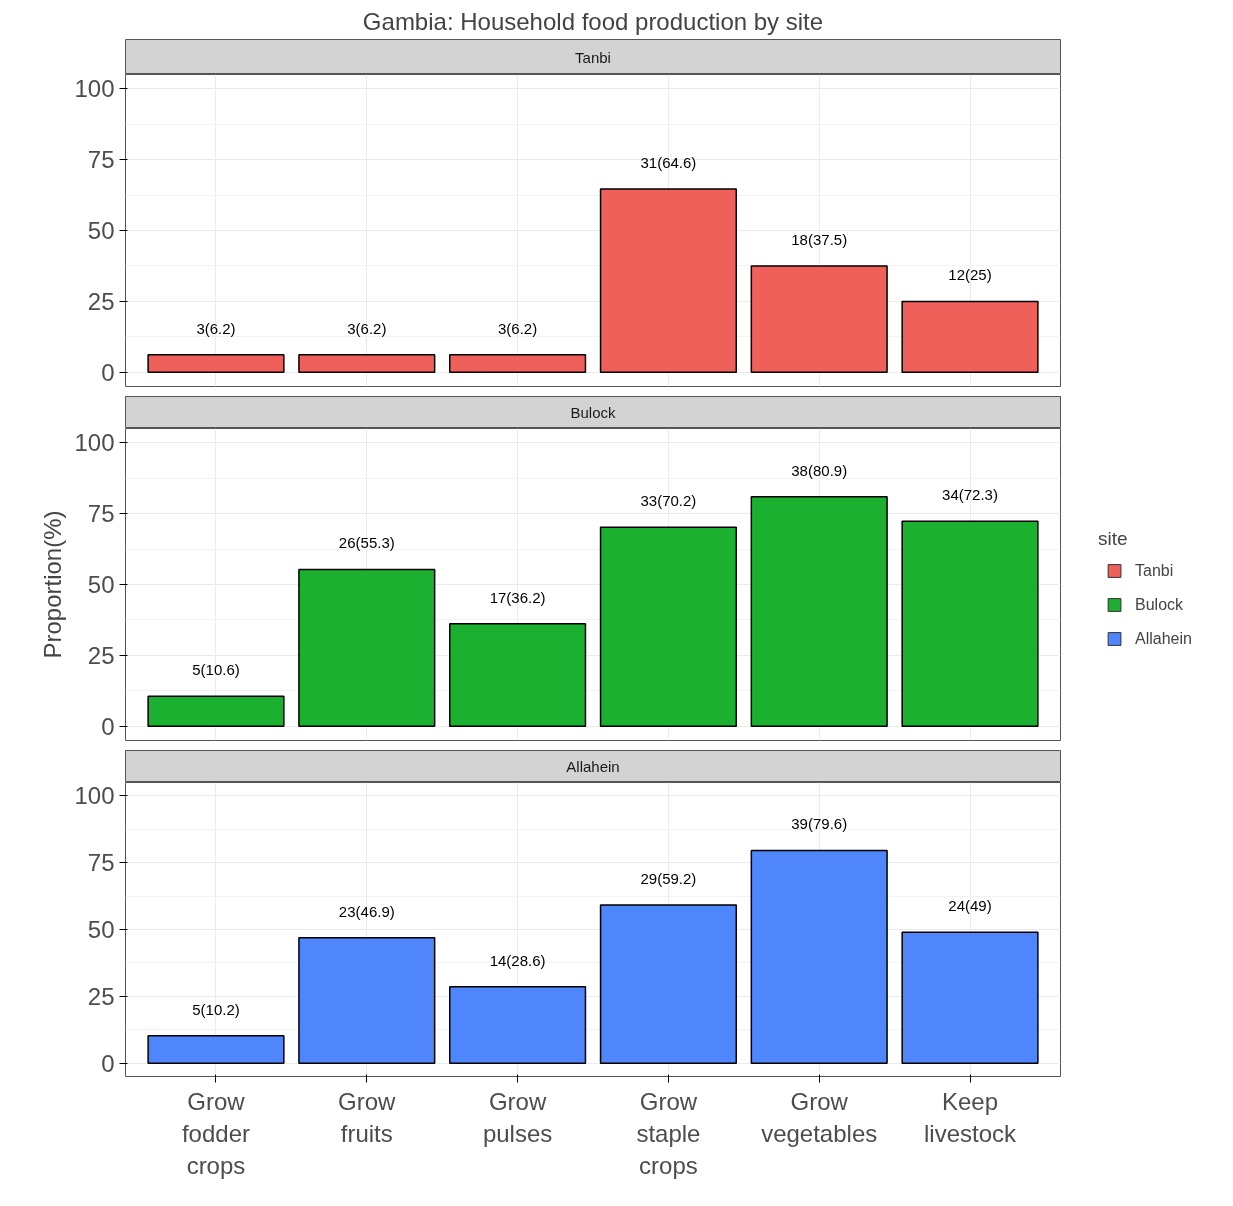  What do you see at coordinates (1159, 604) in the screenshot?
I see `legend-label: Bulock` at bounding box center [1159, 604].